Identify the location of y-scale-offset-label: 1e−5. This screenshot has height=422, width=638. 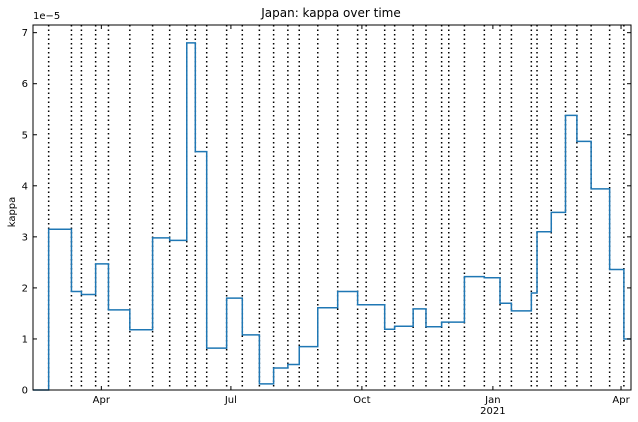
(46, 16).